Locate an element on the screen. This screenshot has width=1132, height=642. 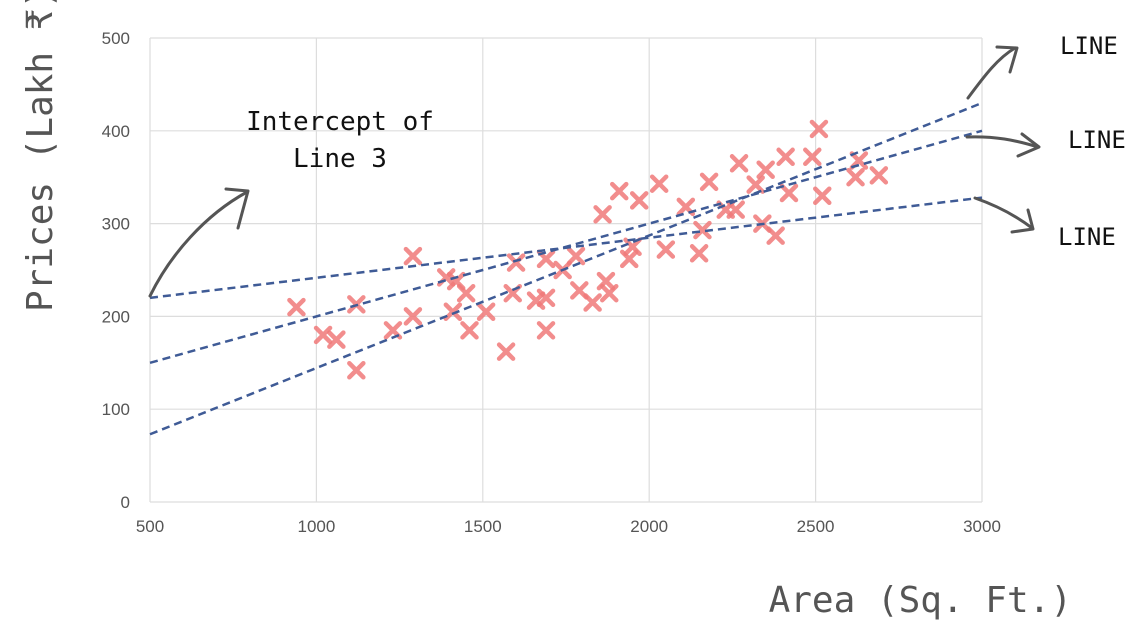
x-tick-labels: 500 1000 1500 2000 2500 3000 is located at coordinates (568, 526).